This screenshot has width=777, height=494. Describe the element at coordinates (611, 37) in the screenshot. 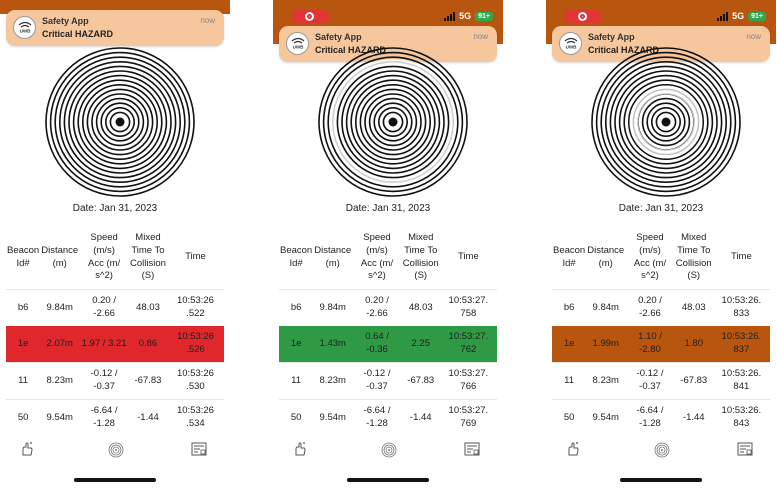

I see `notification-app-name: Safety App` at that location.